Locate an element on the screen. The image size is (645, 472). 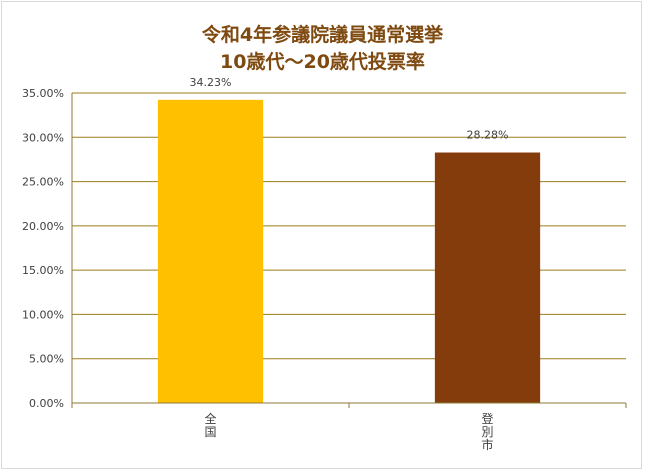
y-tick-label: 20.00% is located at coordinates (43, 226).